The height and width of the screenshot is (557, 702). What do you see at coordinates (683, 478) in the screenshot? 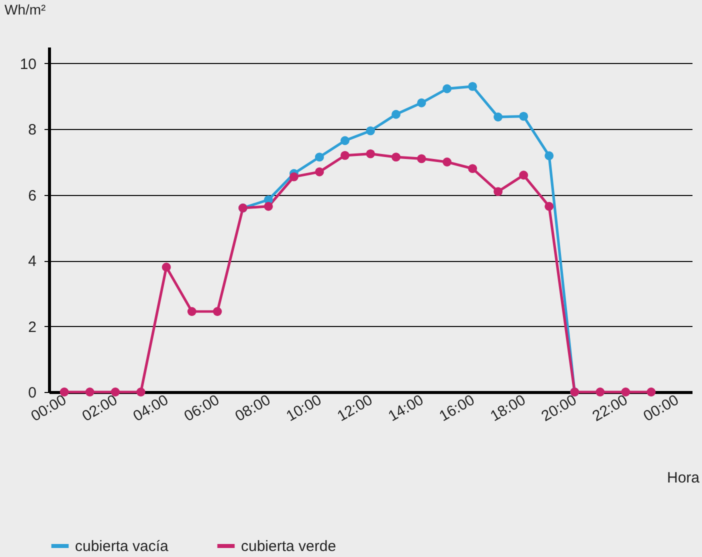
I see `x-axis-title: Hora` at bounding box center [683, 478].